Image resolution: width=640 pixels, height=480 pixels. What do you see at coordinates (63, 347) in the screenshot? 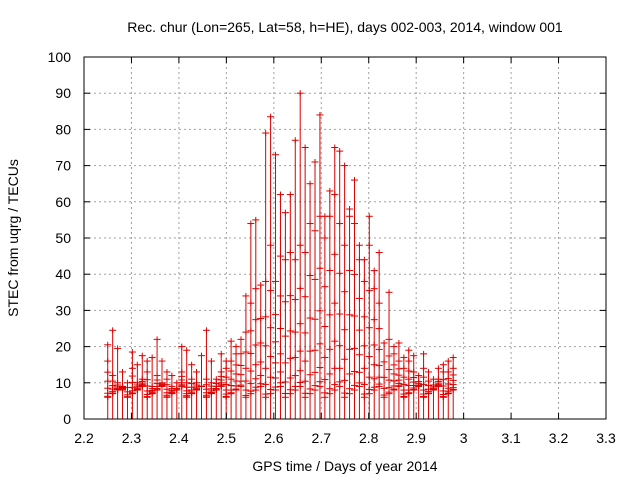
I see `y-tick-label: 20` at bounding box center [63, 347].